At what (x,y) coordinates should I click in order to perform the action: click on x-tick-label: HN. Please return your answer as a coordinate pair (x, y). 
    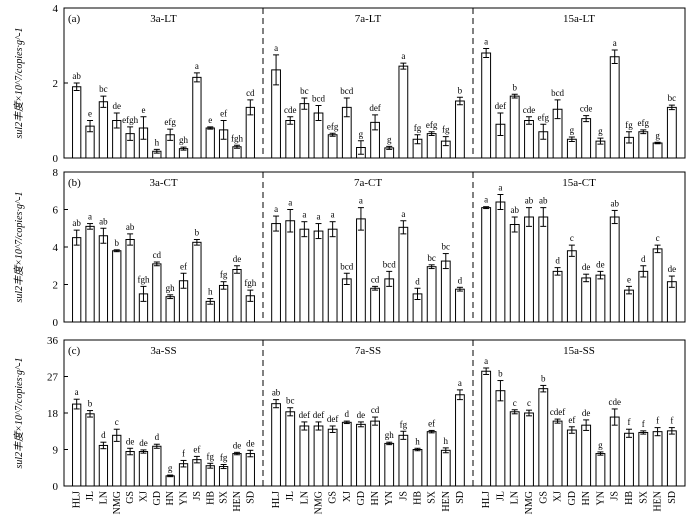
    Looking at the image, I should click on (586, 498).